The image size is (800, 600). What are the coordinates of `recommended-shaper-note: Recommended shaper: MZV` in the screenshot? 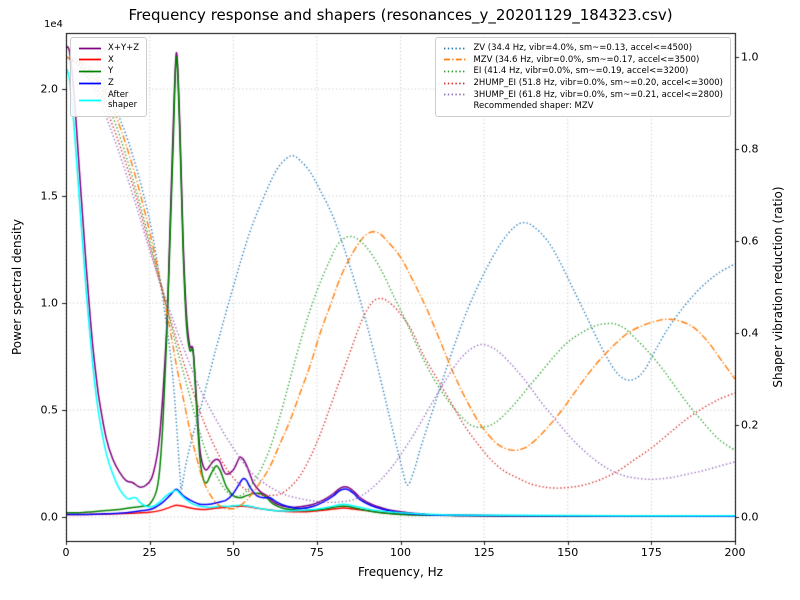 It's located at (533, 106).